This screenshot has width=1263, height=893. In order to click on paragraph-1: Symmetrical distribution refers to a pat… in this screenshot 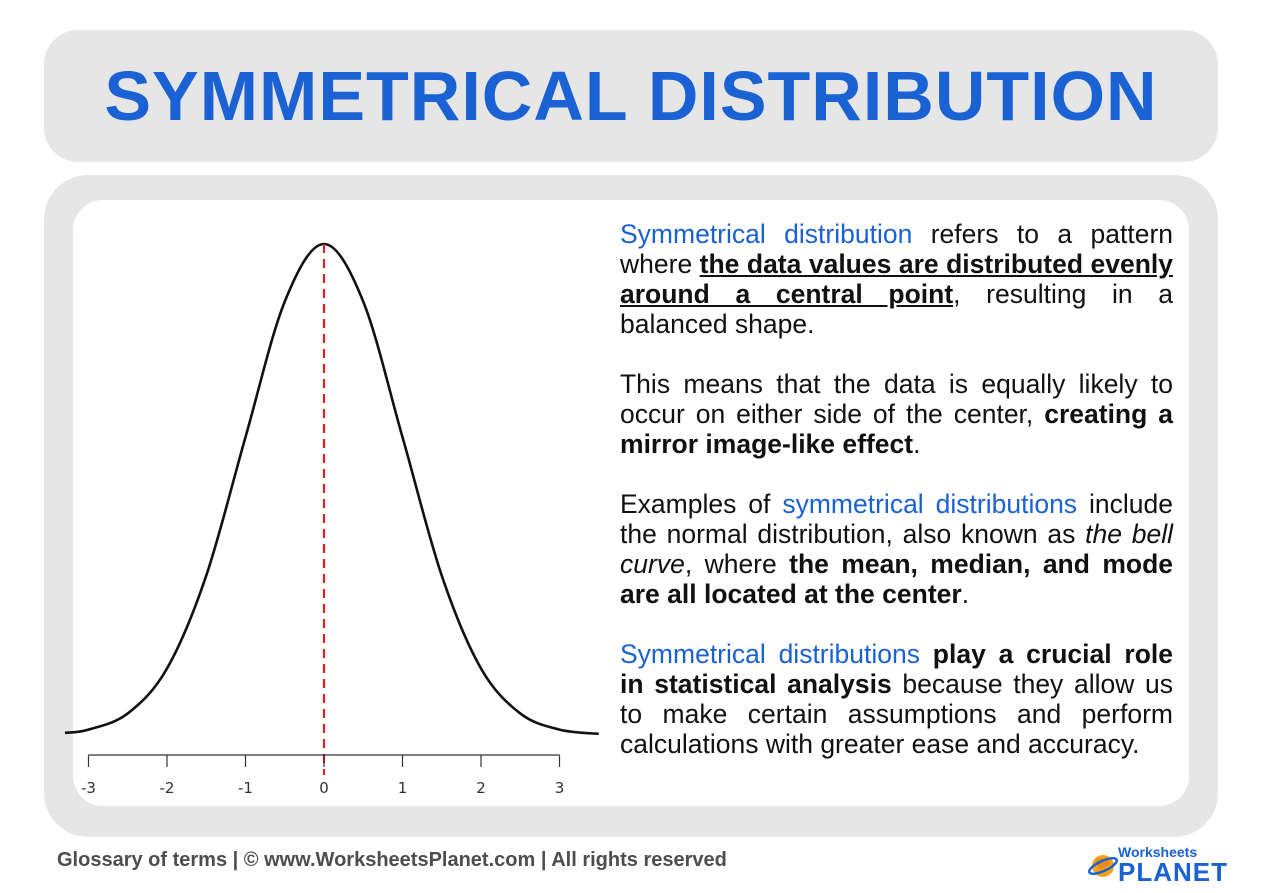, I will do `click(897, 279)`.